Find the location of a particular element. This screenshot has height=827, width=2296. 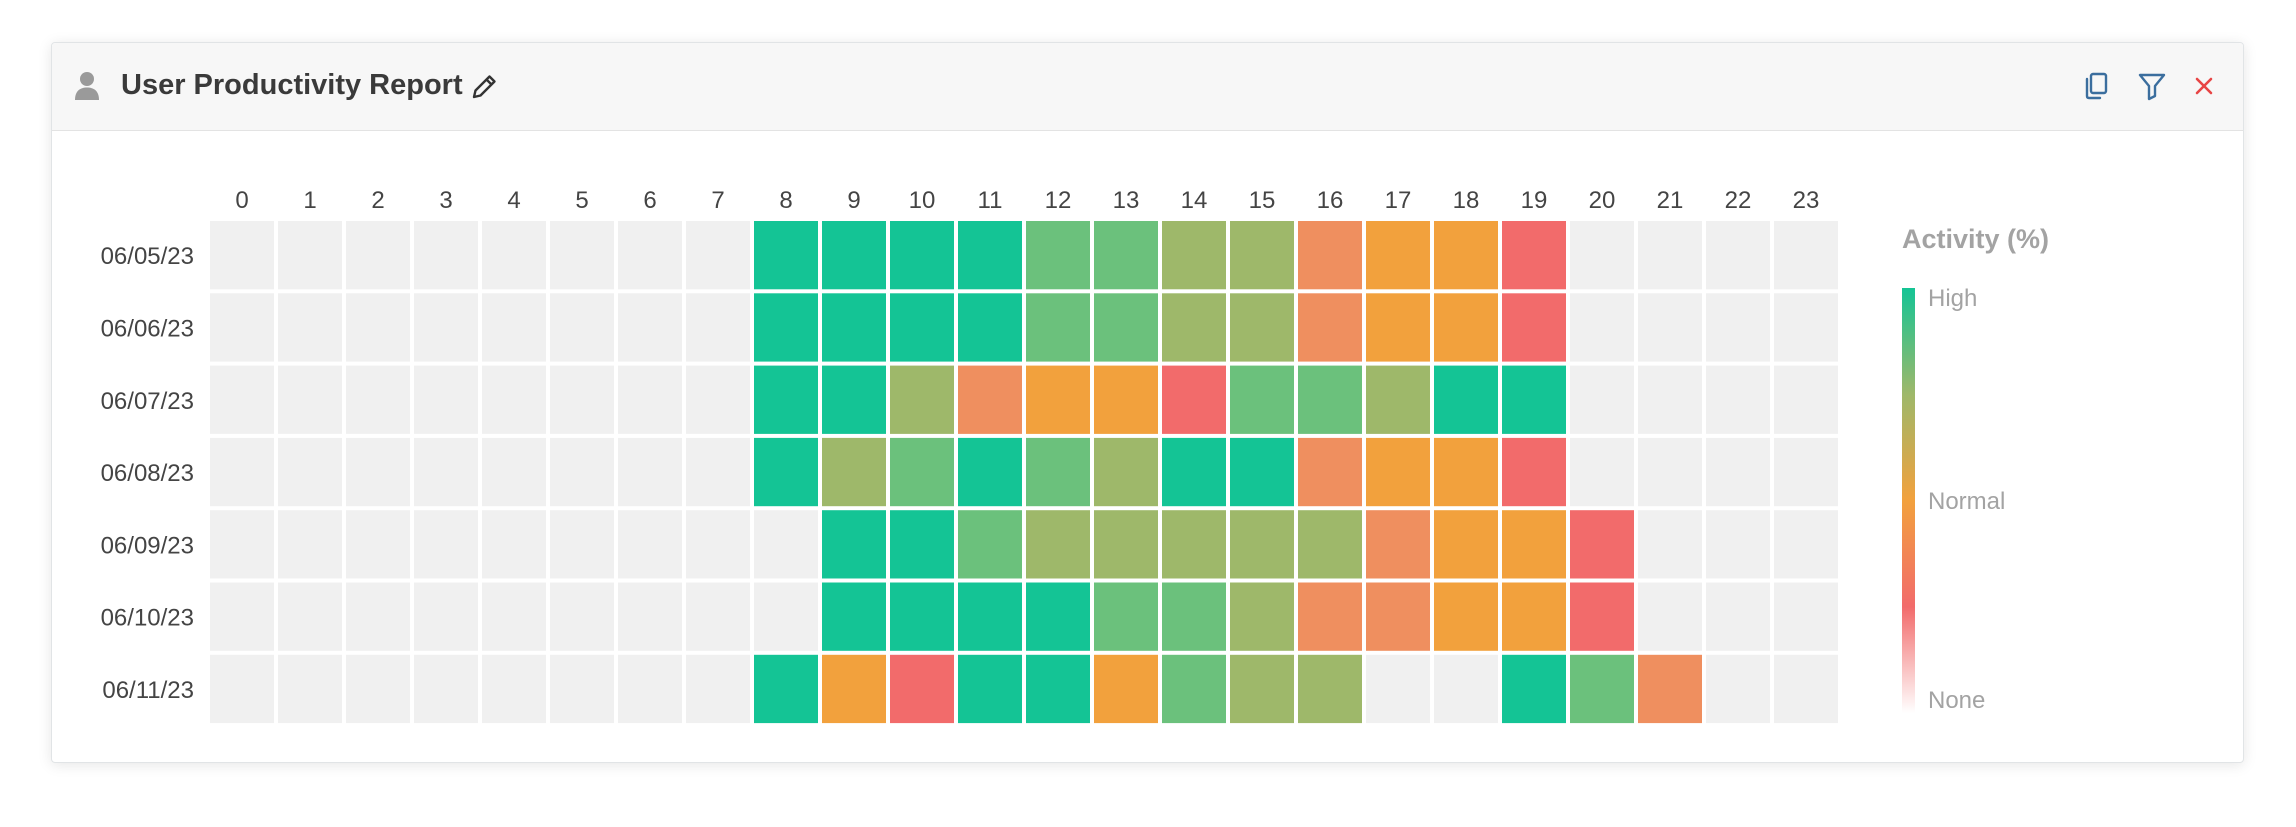

filter-icon is located at coordinates (2152, 86).